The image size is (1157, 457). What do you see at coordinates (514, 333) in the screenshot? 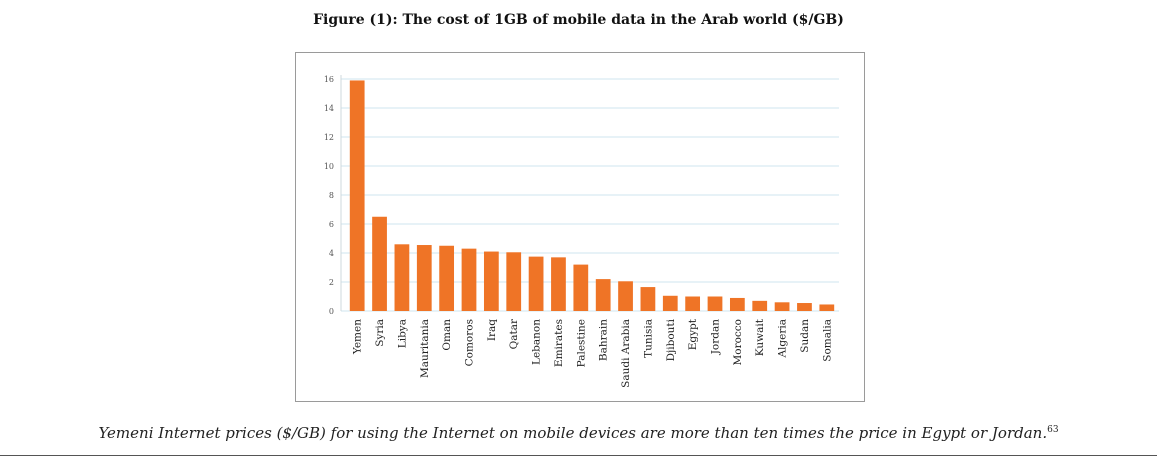
I see `x-tick-label: Qatar` at bounding box center [514, 333].